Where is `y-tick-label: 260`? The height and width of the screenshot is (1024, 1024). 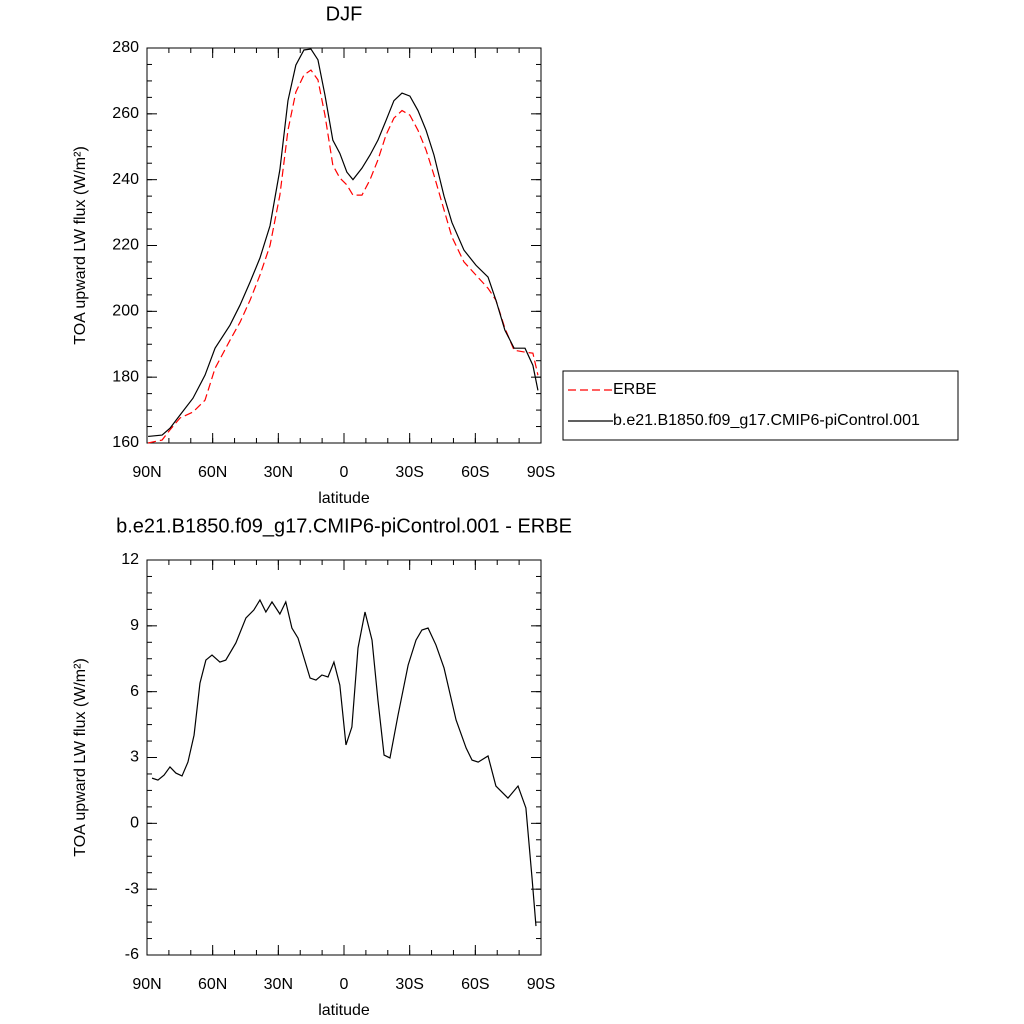
y-tick-label: 260 is located at coordinates (125, 113).